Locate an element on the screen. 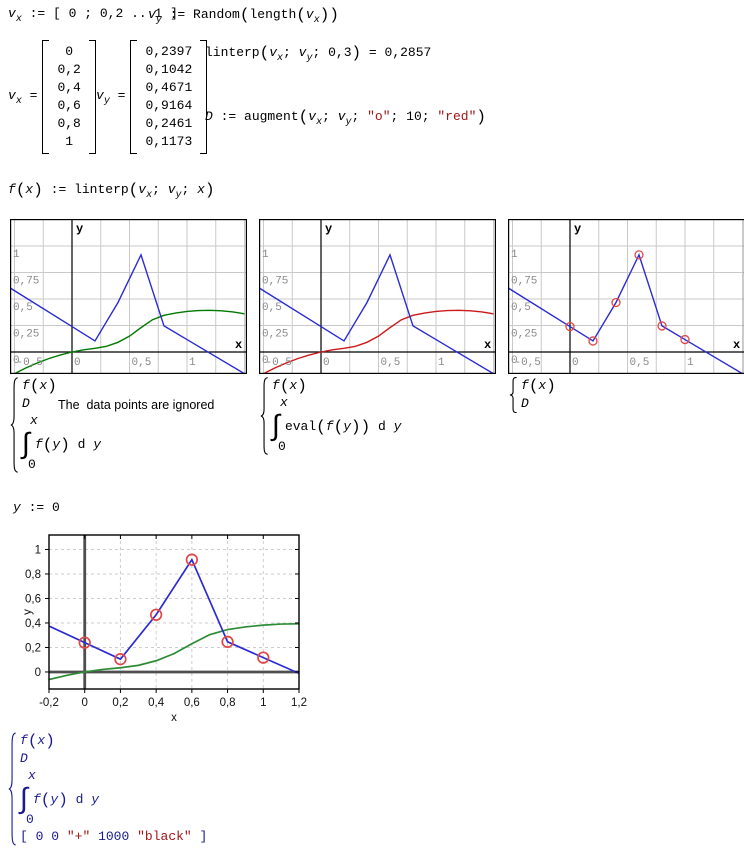 The width and height of the screenshot is (744, 858). integral-curve is located at coordinates (129, 341).